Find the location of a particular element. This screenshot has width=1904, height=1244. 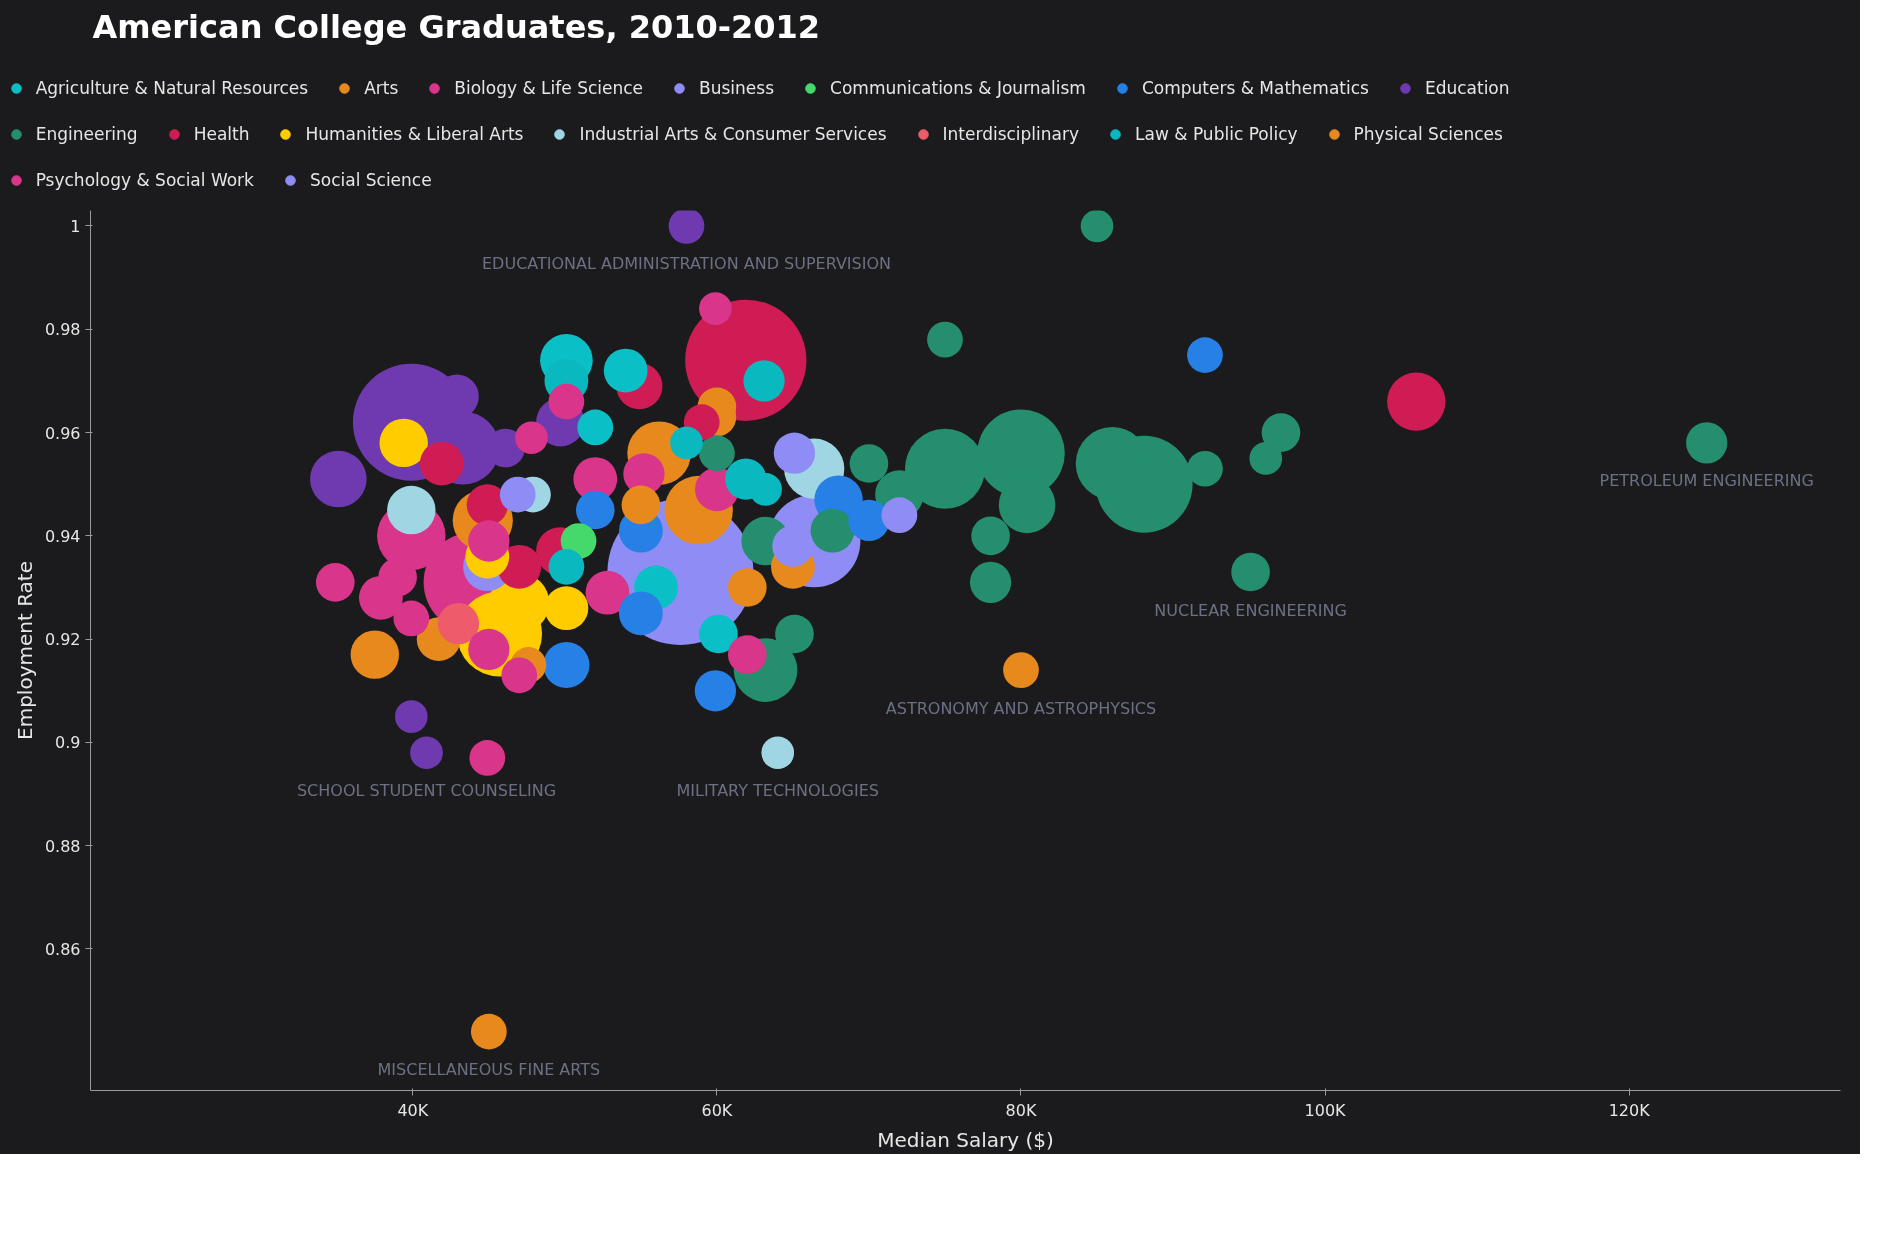

annotation: MILITARY TECHNOLOGIES is located at coordinates (778, 791).